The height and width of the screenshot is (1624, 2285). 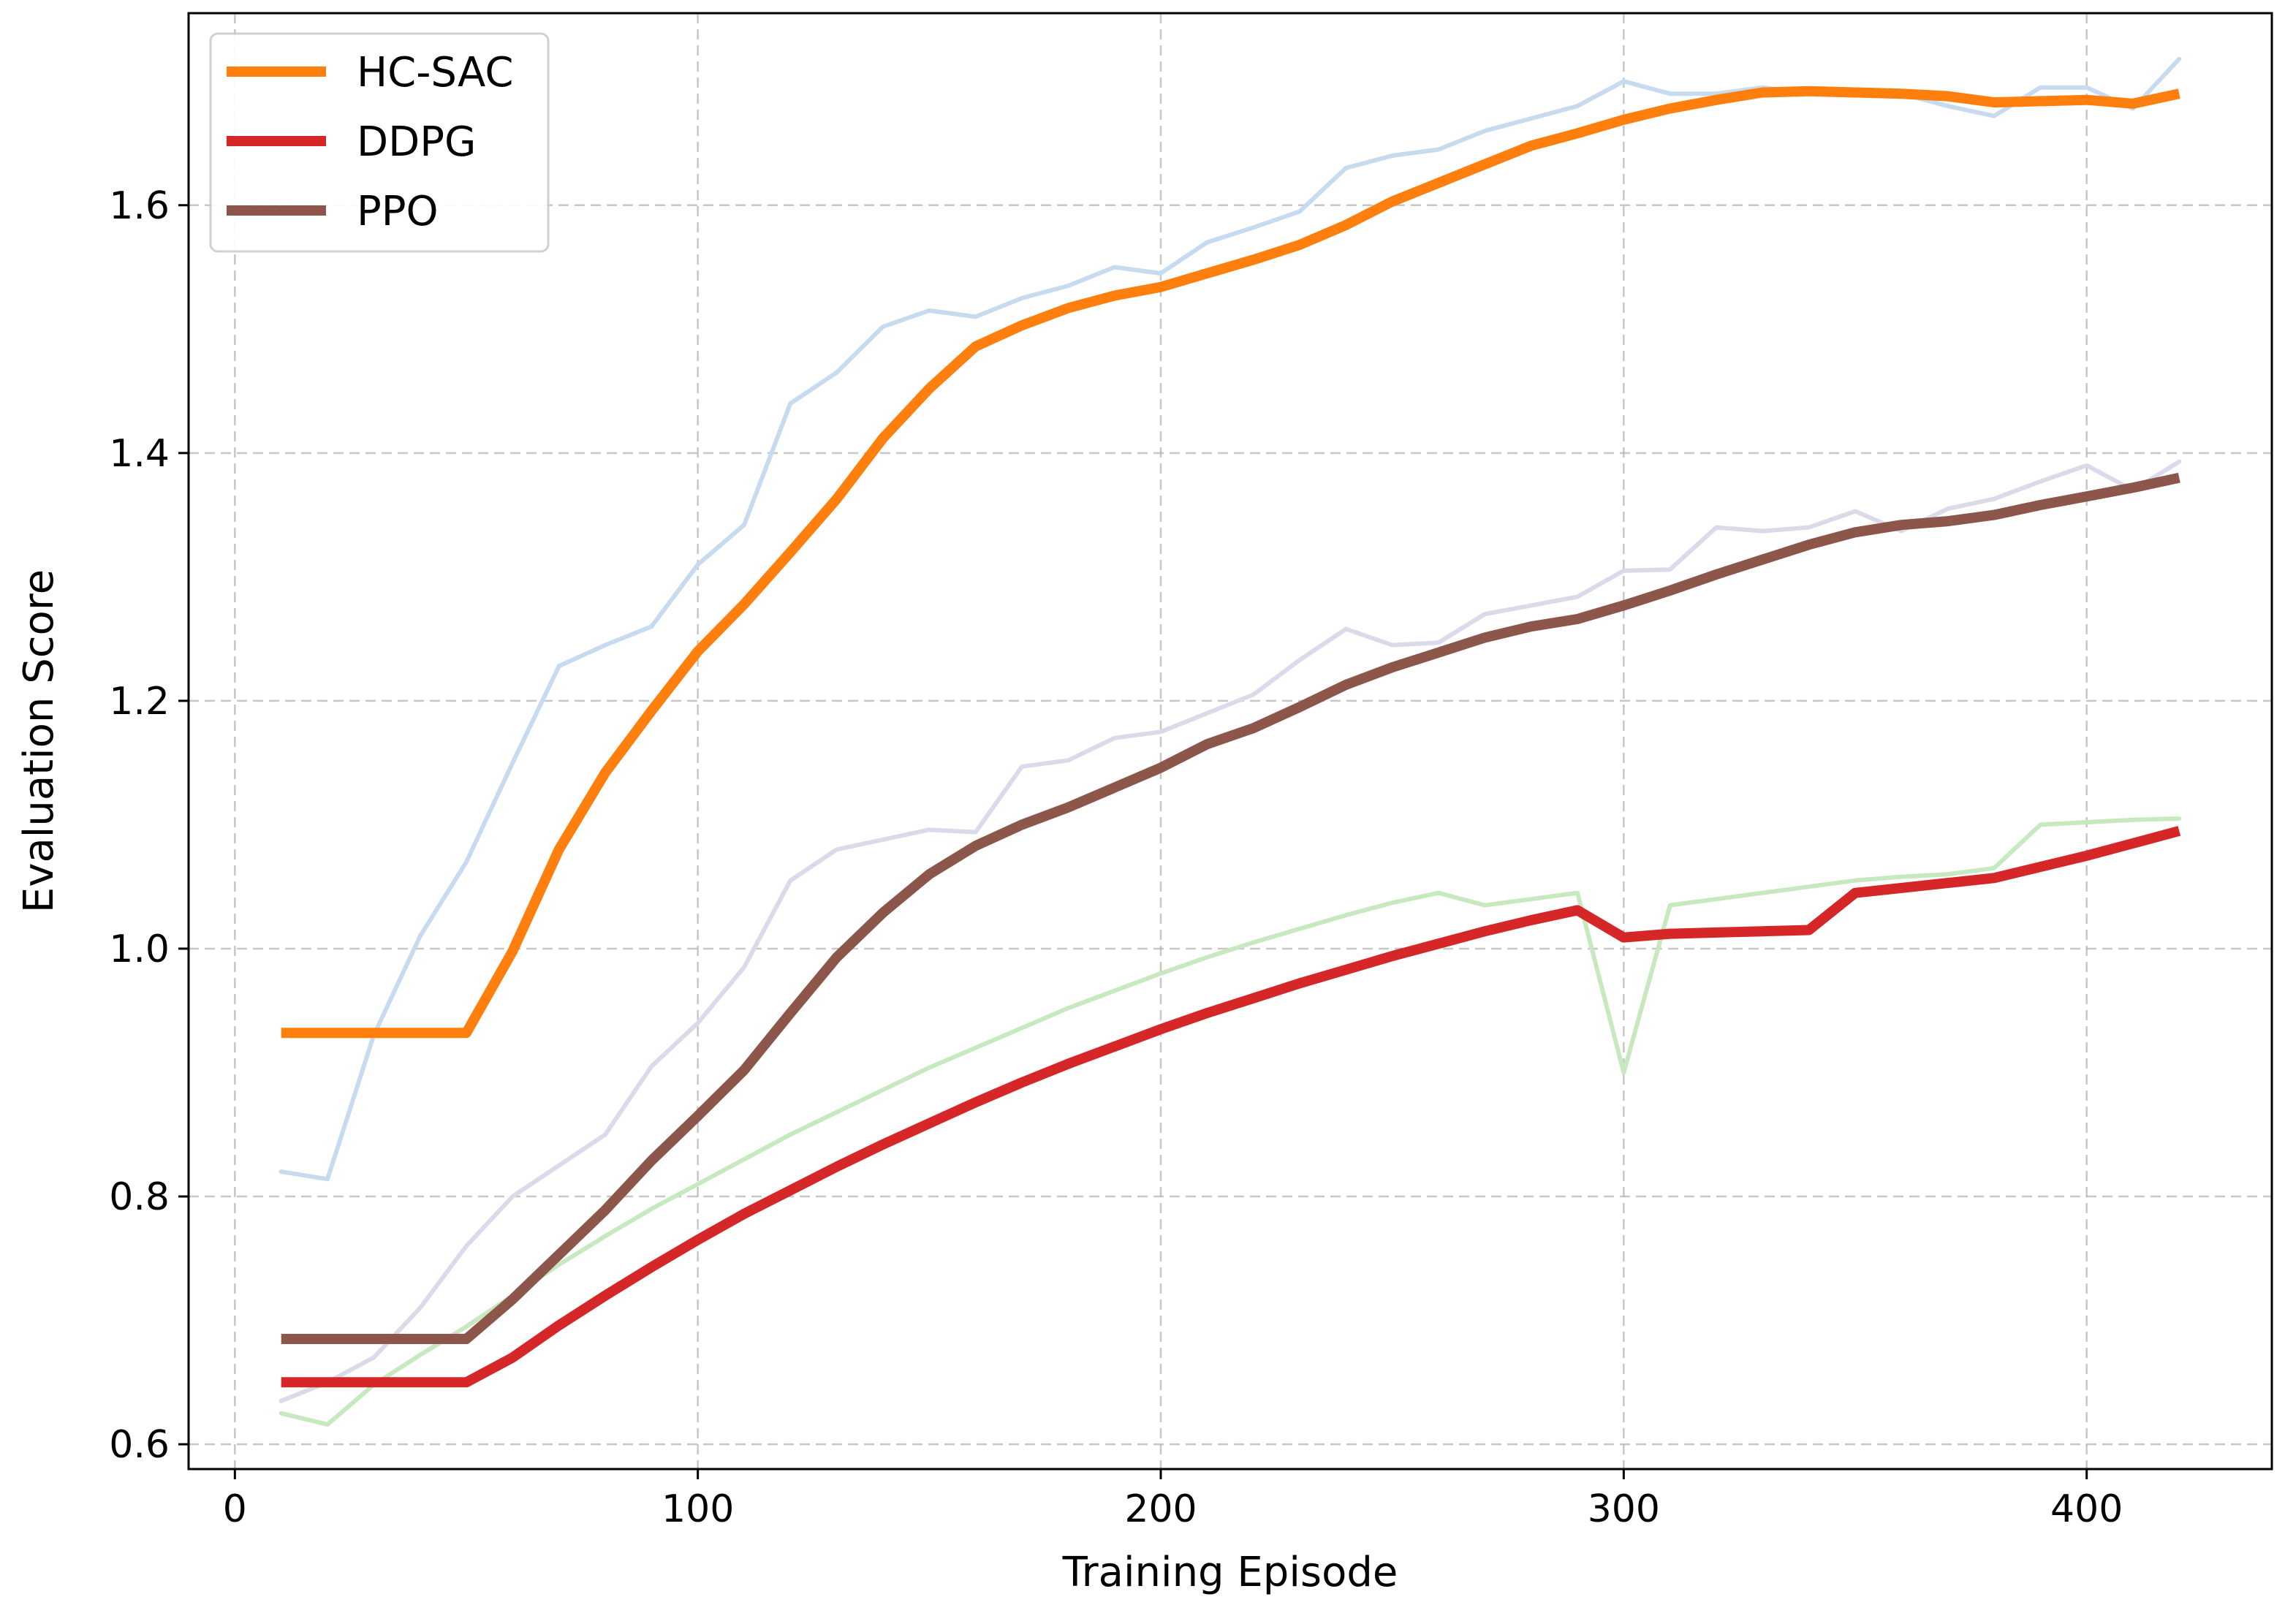 I want to click on legend-label-ppo: PPO, so click(x=398, y=211).